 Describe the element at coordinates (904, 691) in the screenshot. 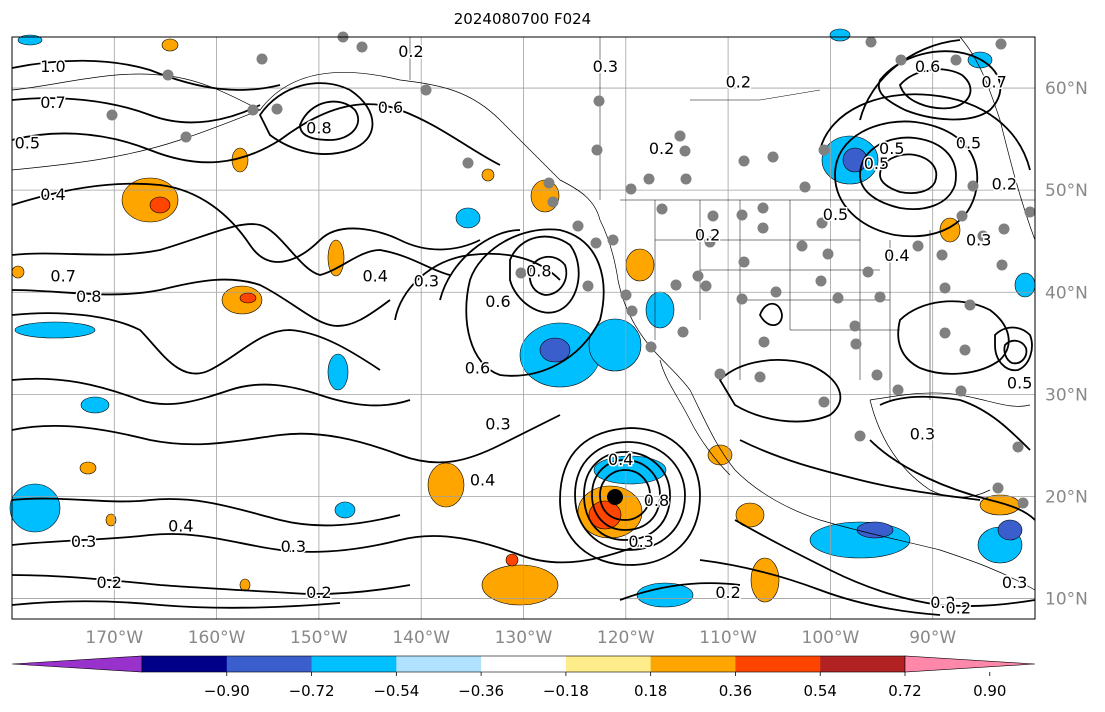

I see `colorbar-tick-label: 0.72` at that location.